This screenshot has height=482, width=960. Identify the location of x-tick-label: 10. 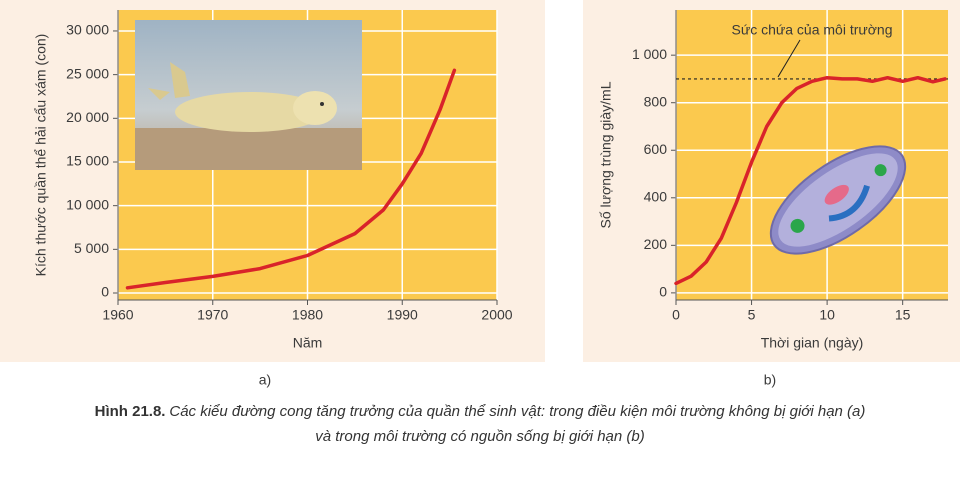
(827, 315).